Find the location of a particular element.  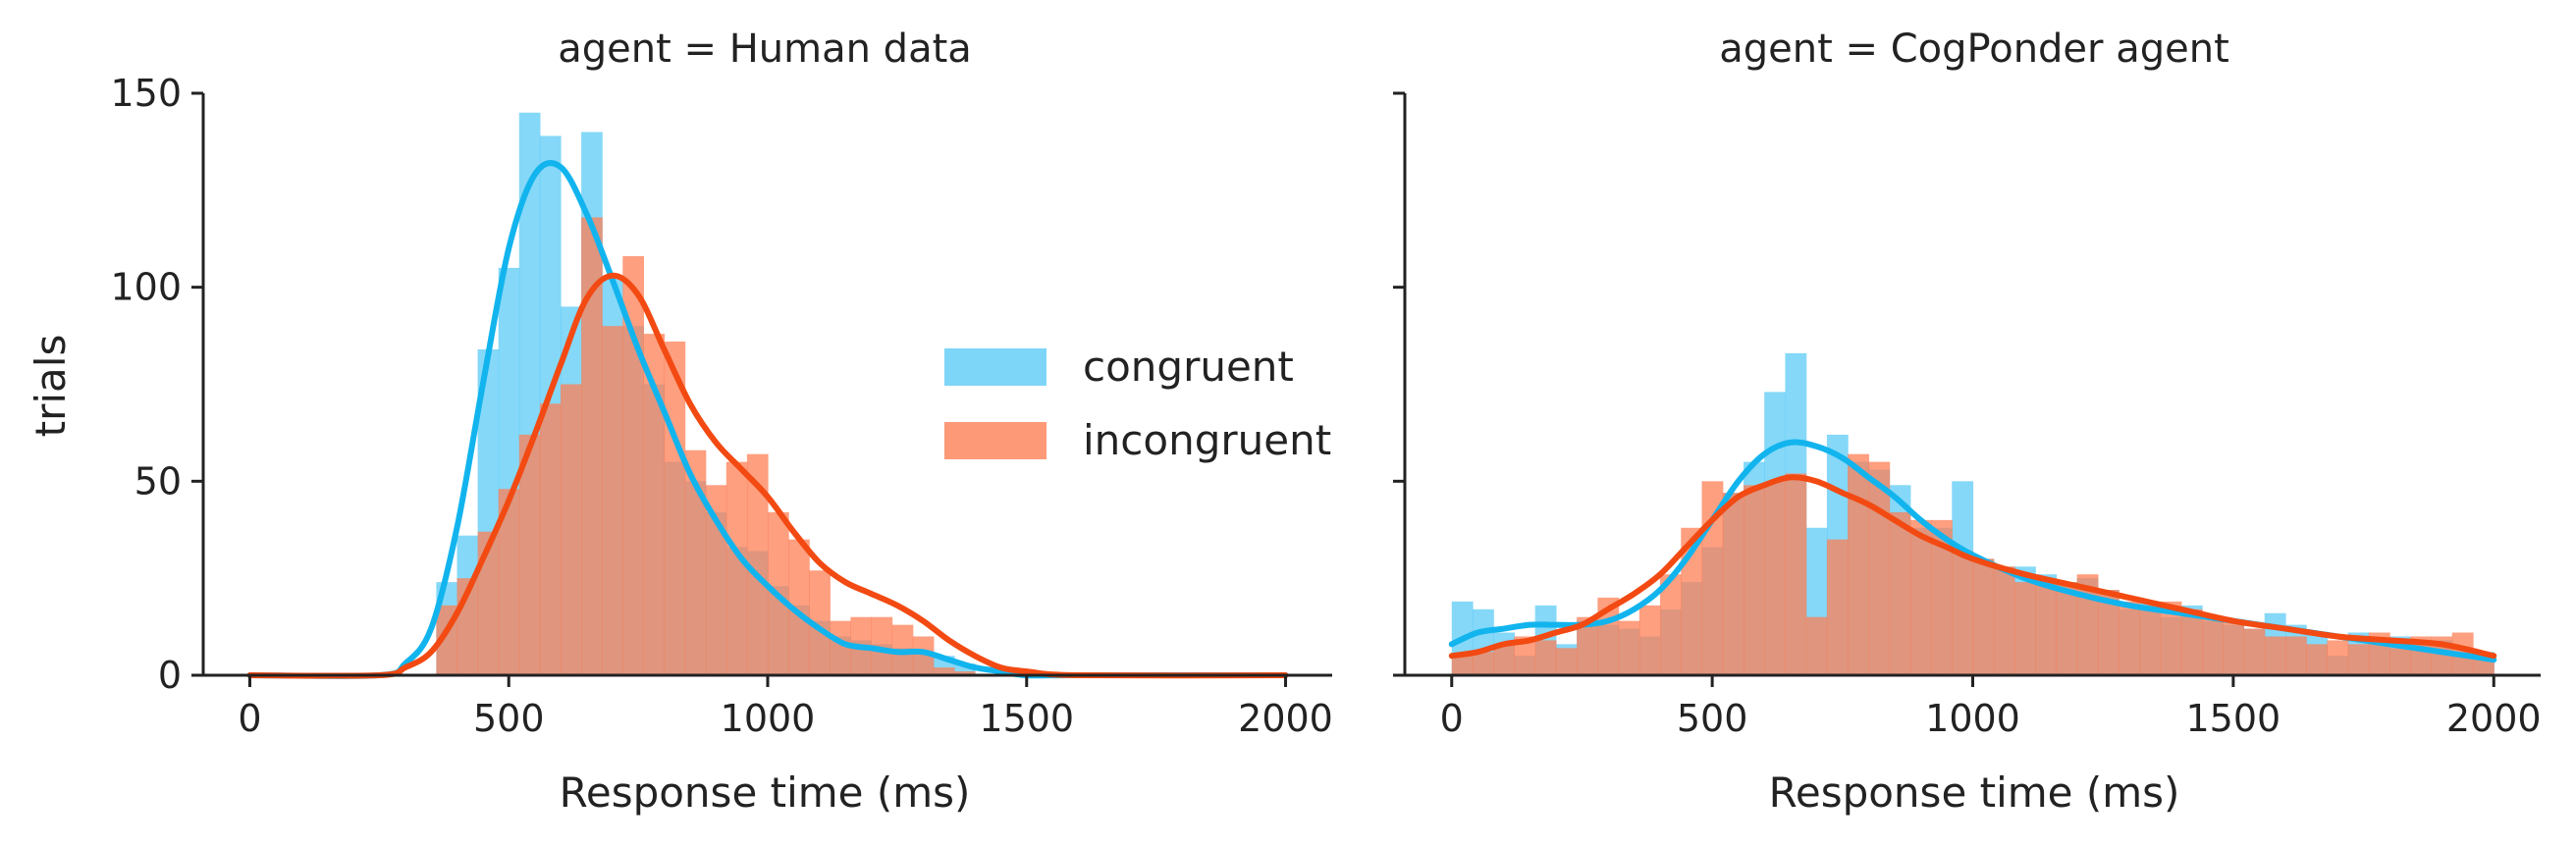

legend-swatch-incongruent is located at coordinates (995, 440).